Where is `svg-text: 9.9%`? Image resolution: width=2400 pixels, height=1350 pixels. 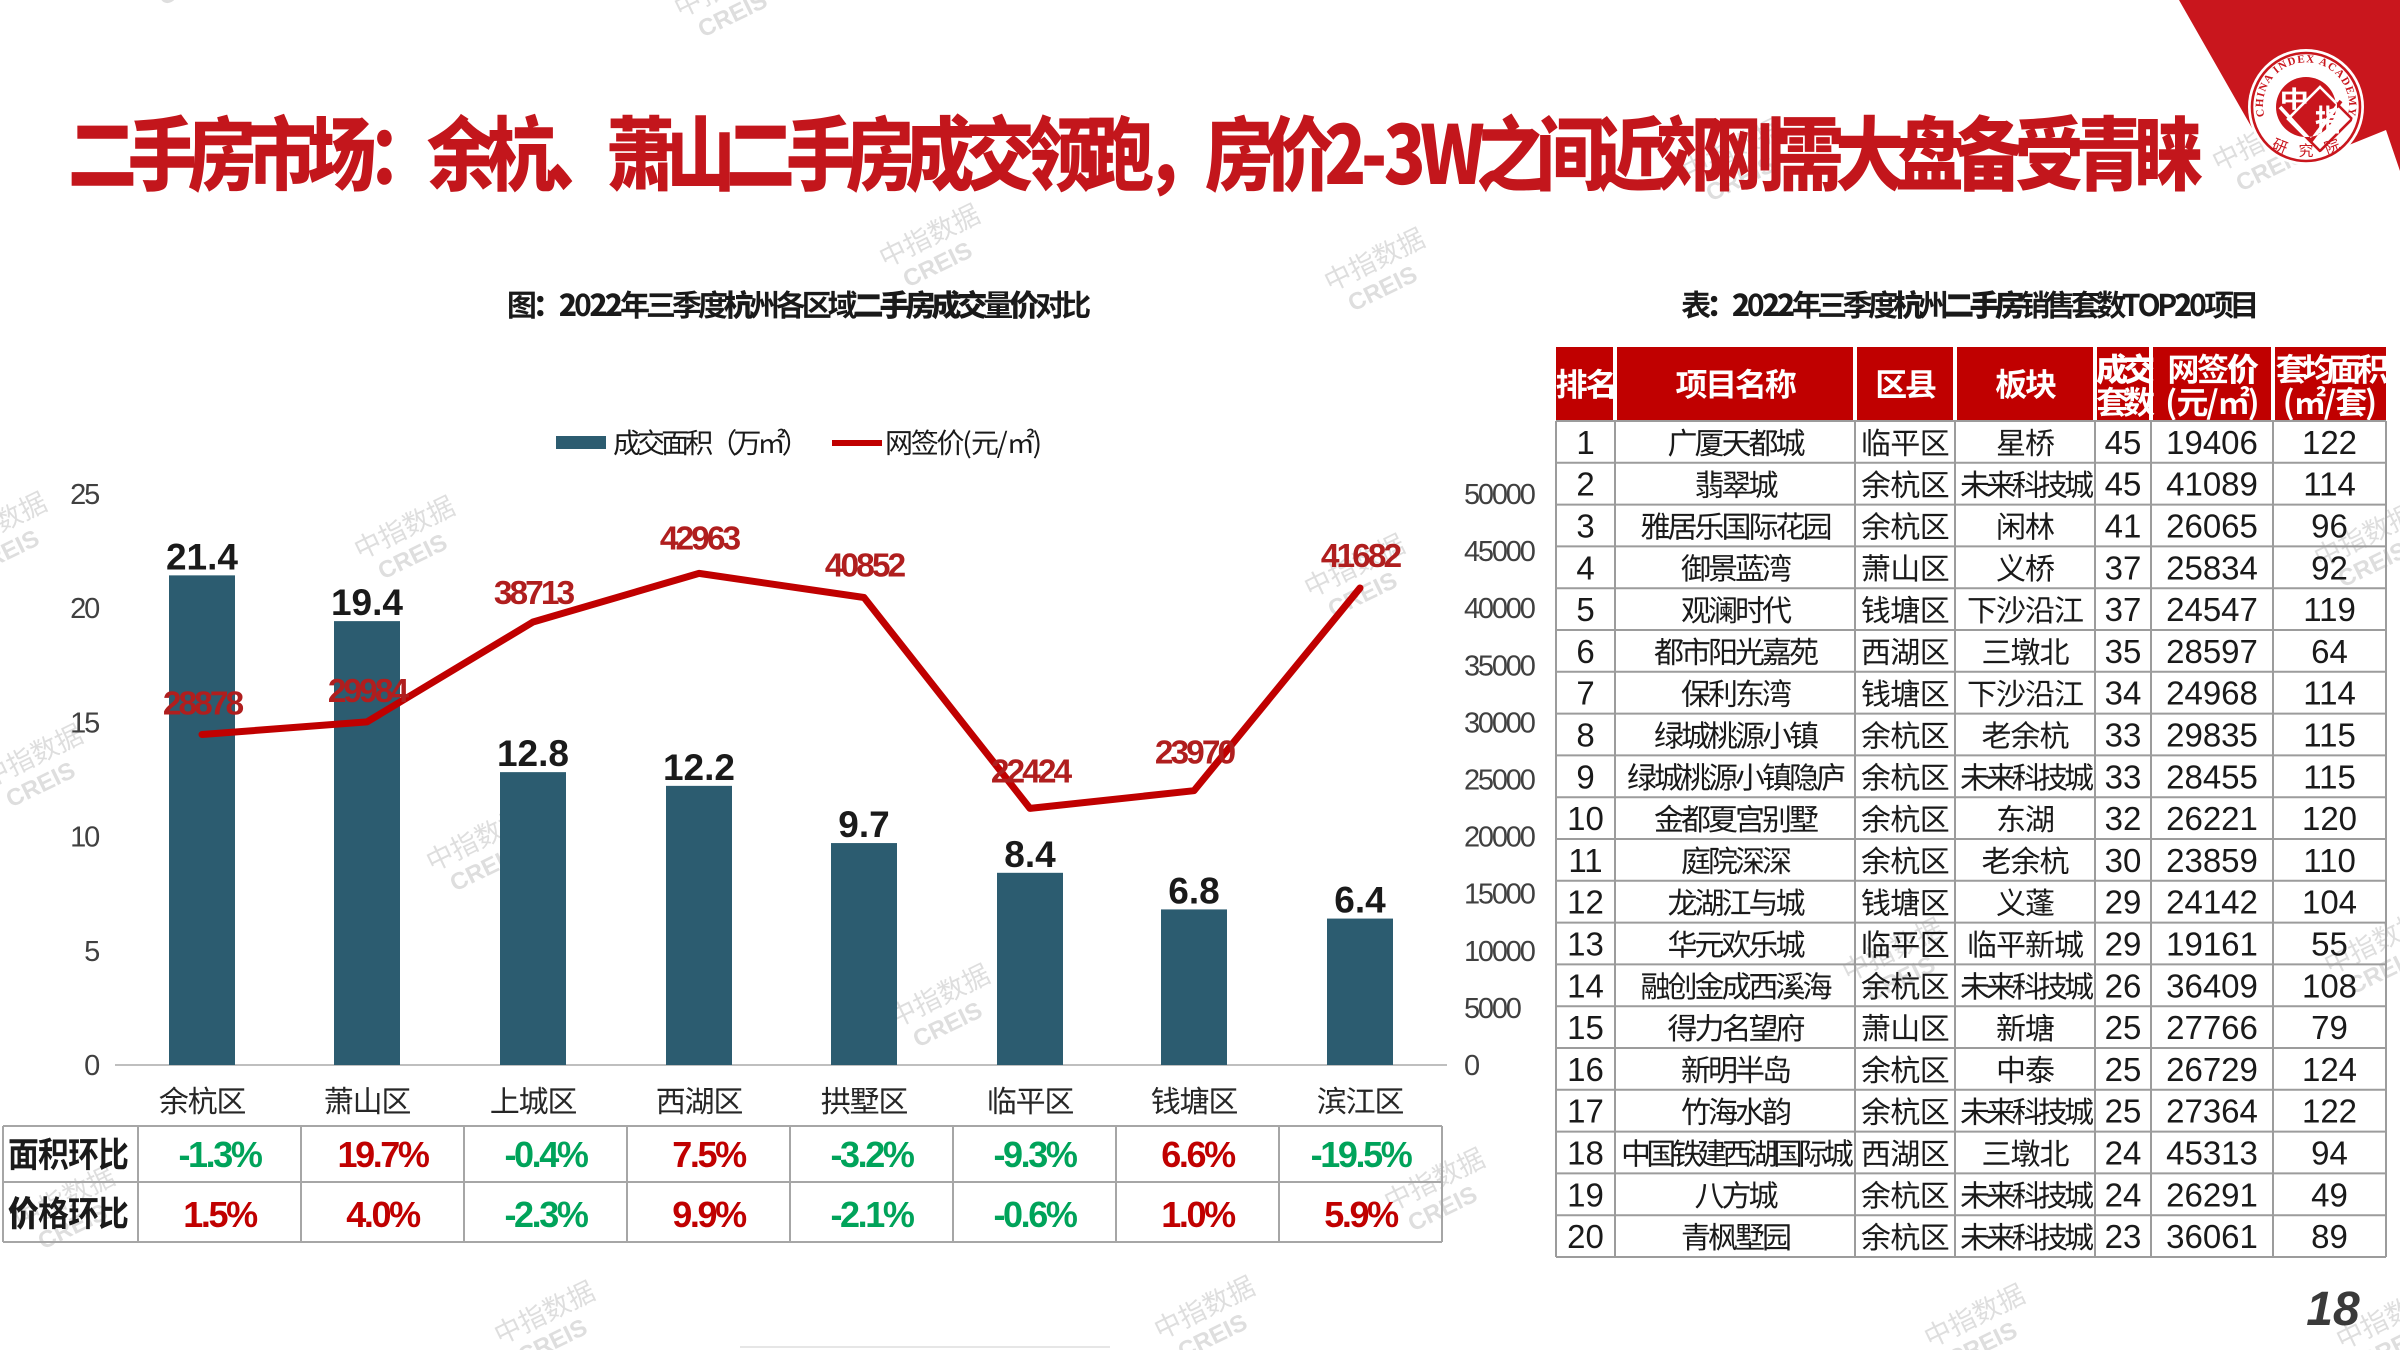 svg-text: 9.9% is located at coordinates (709, 1214).